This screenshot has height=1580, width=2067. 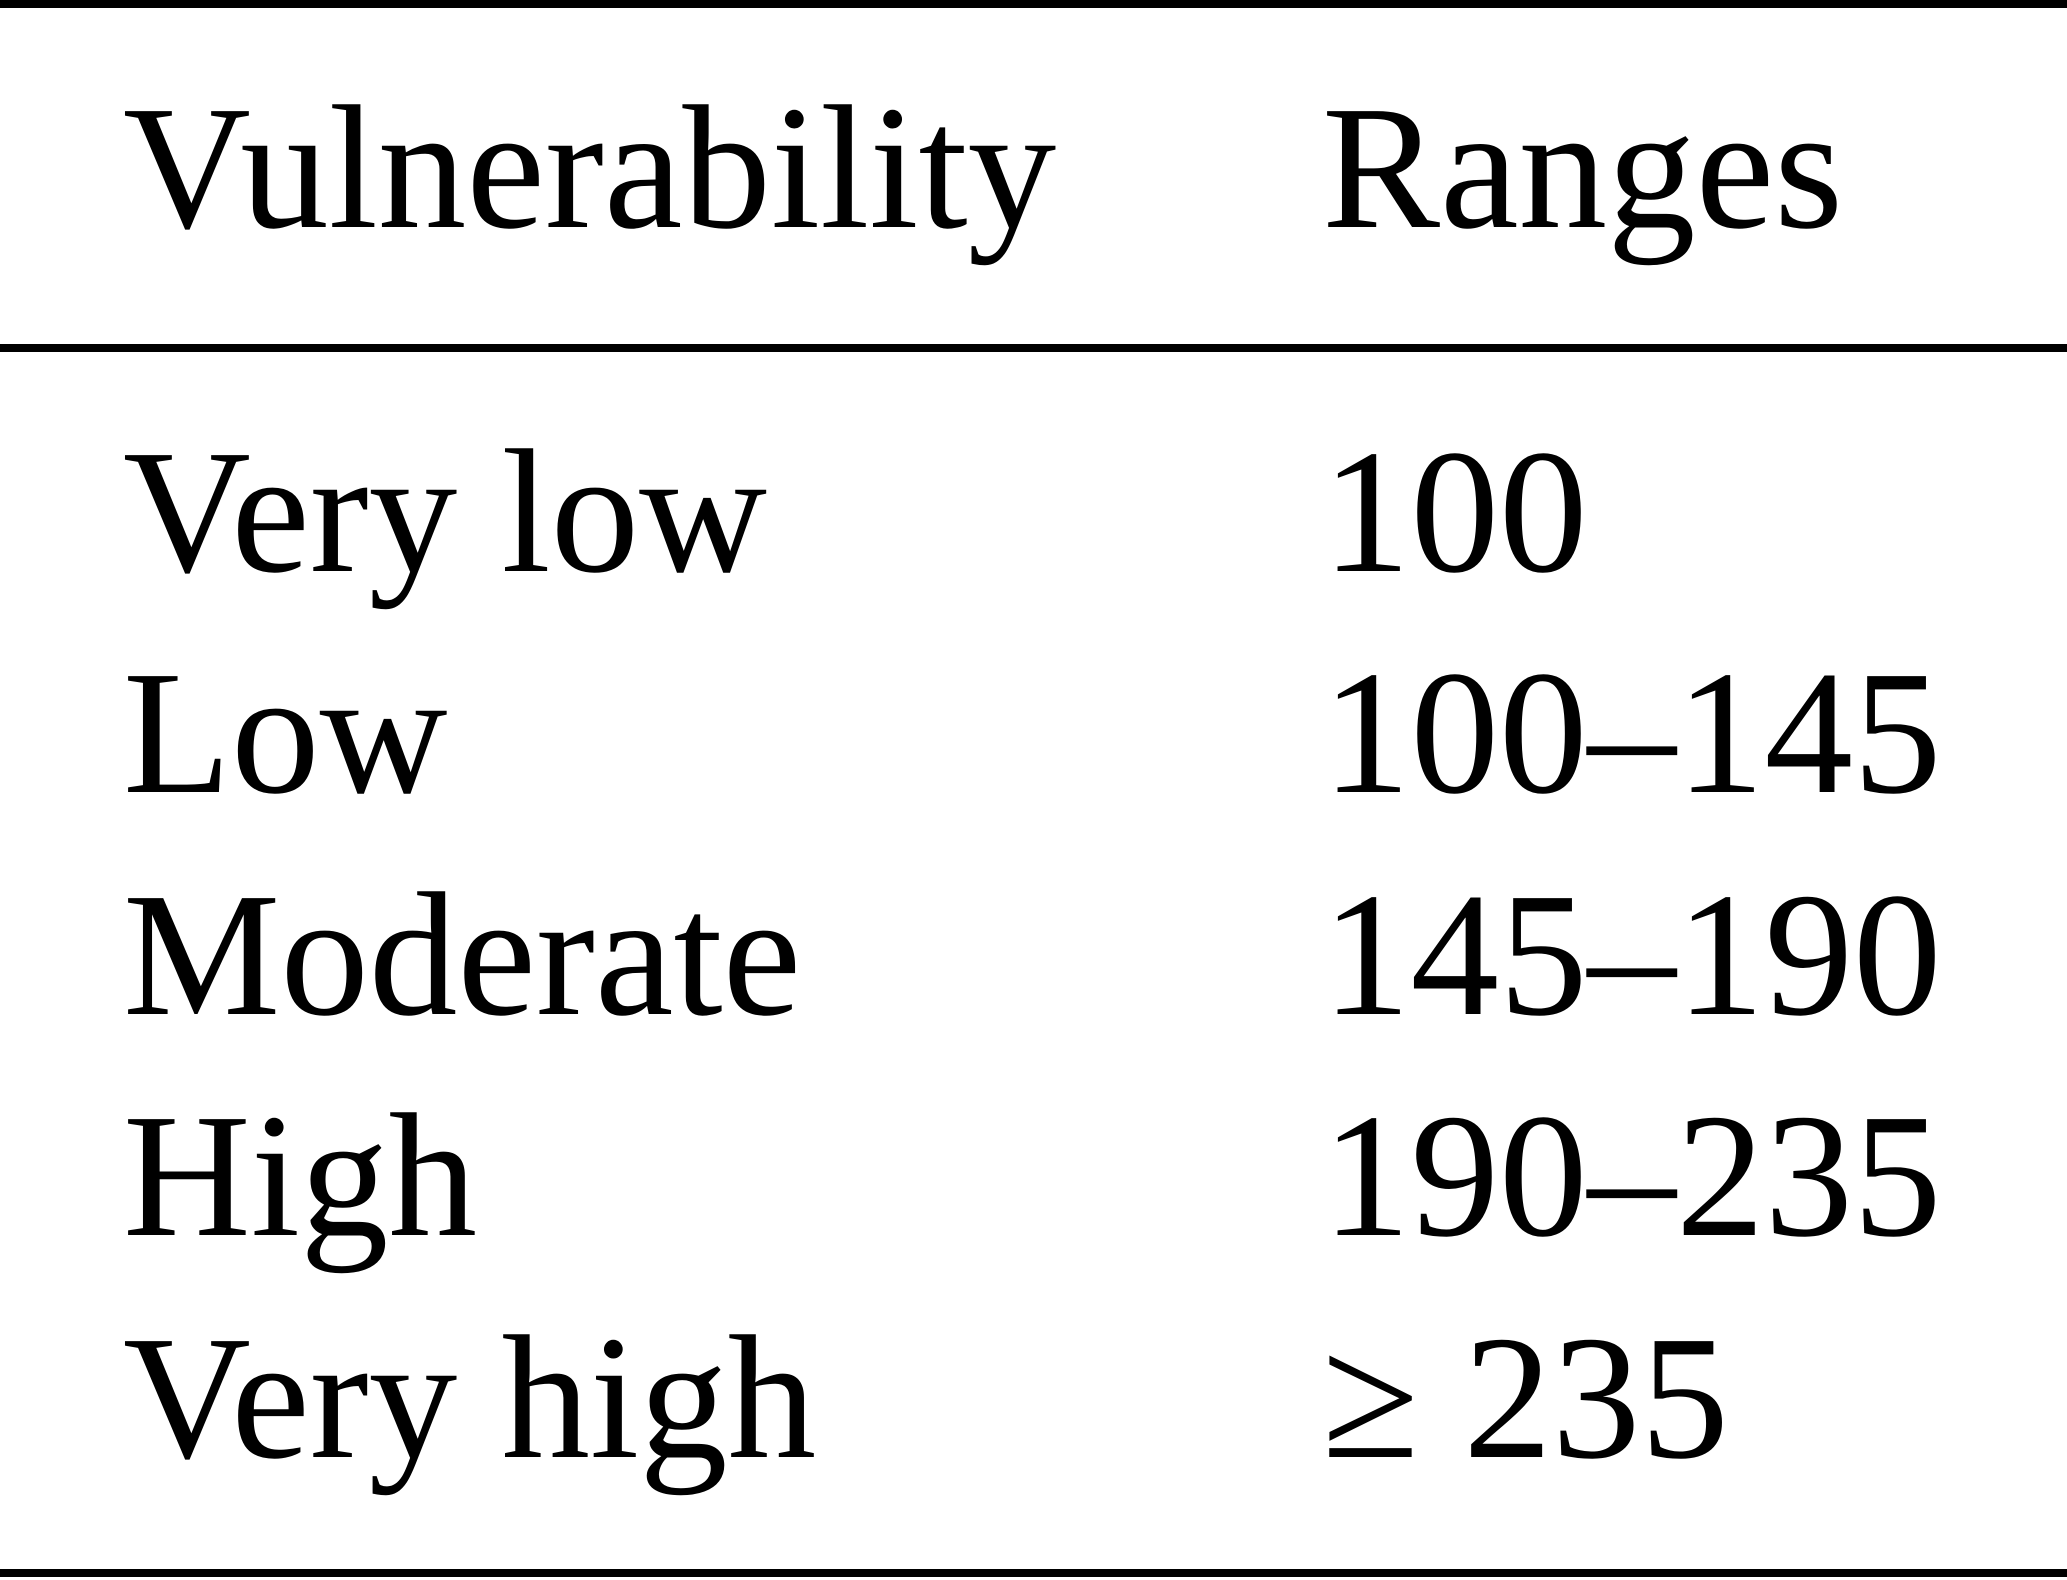 I want to click on table-cell: 145–190, so click(x=1632, y=955).